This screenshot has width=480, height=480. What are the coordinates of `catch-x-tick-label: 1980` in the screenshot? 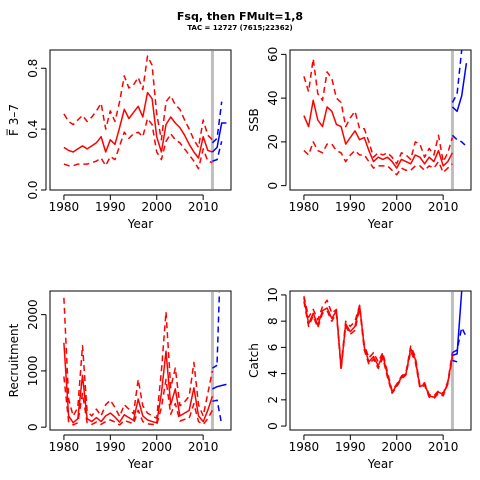 It's located at (304, 447).